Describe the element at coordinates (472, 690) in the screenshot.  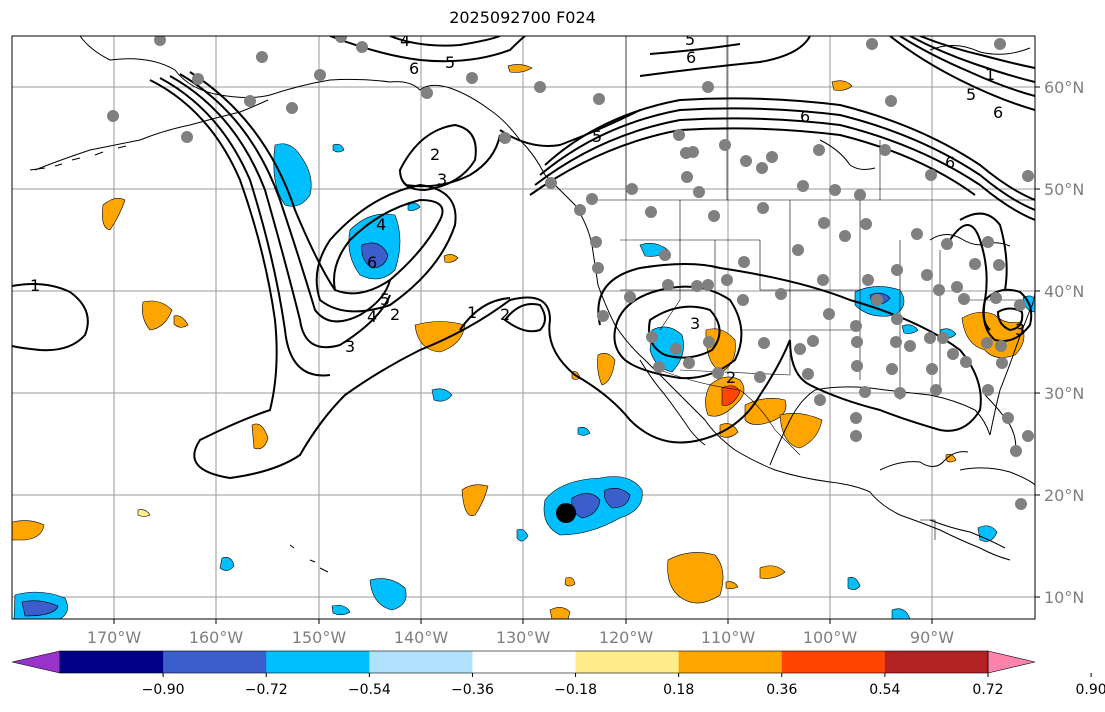
I see `colorbar-tick-label: −0.36` at that location.